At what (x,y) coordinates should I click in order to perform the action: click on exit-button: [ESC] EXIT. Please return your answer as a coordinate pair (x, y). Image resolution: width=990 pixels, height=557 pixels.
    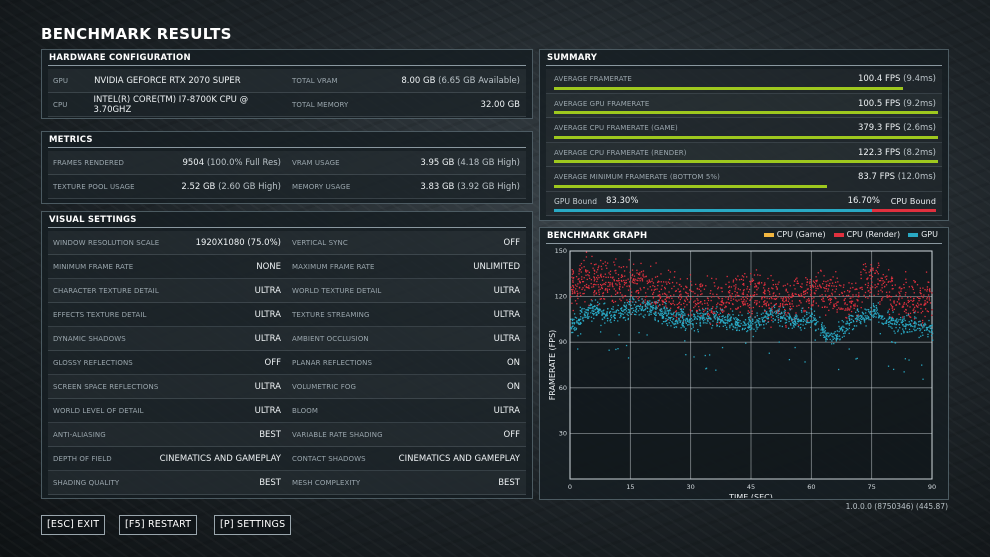
    Looking at the image, I should click on (73, 525).